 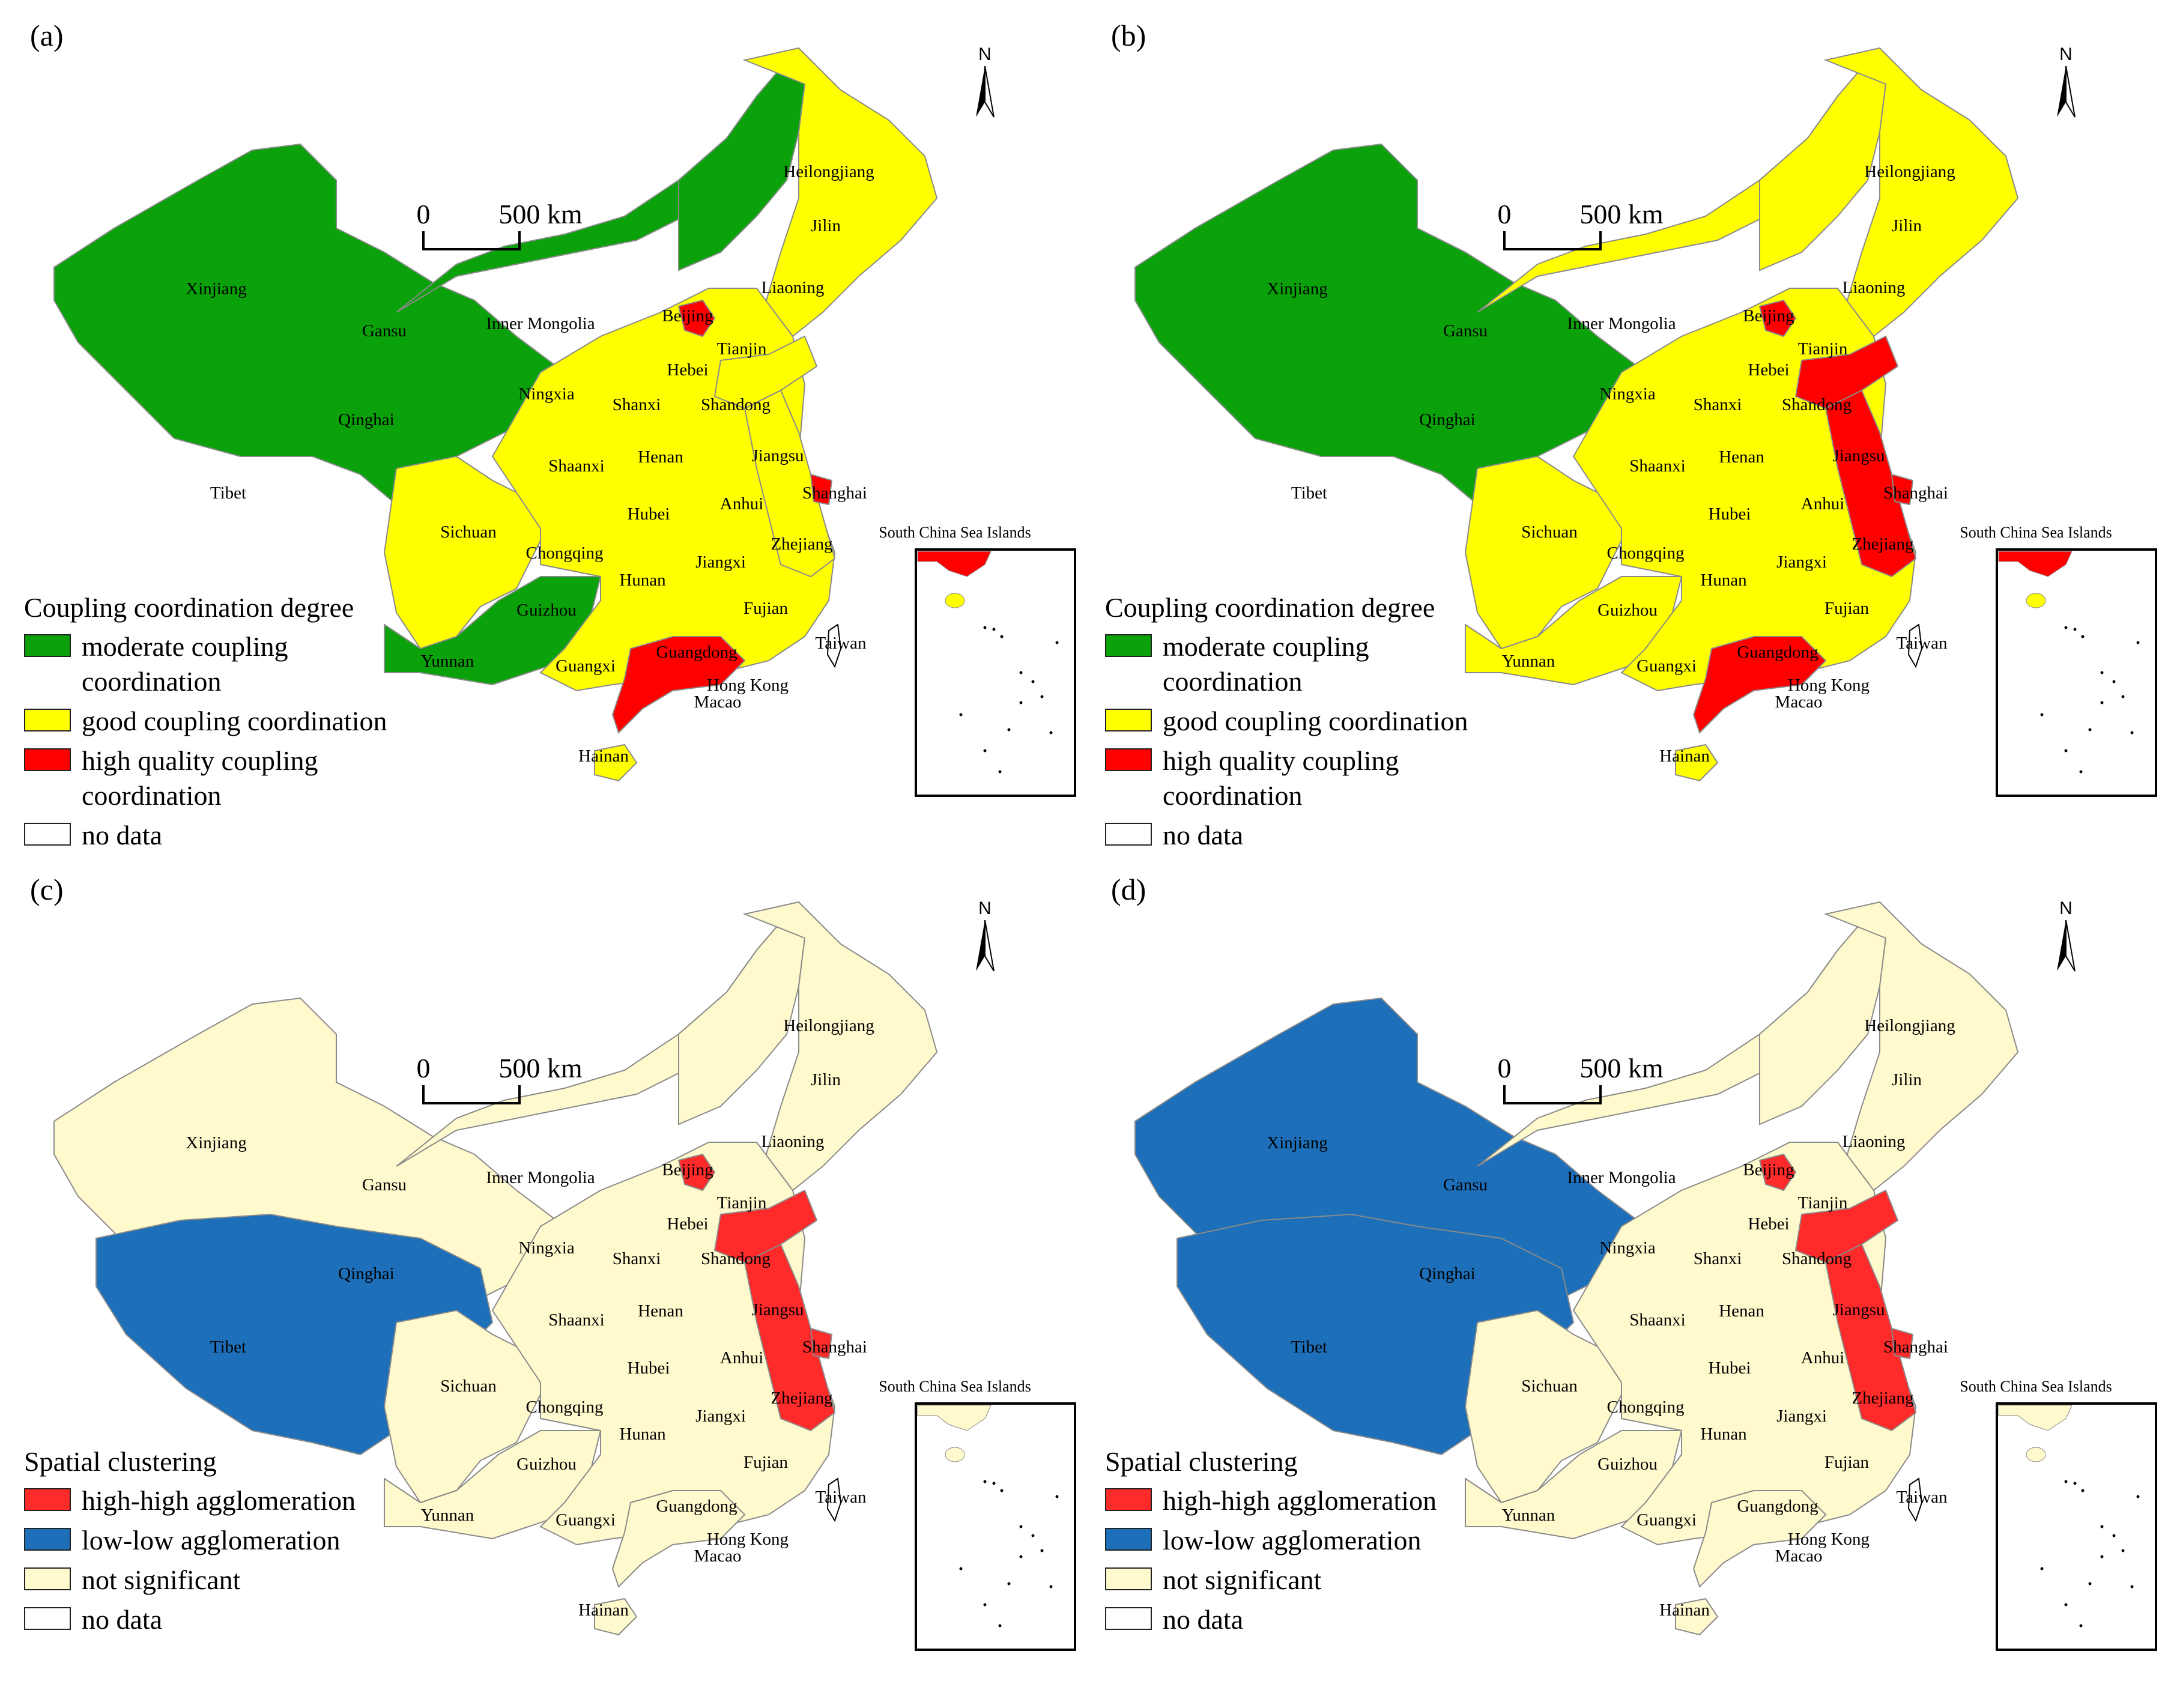 What do you see at coordinates (120, 1461) in the screenshot?
I see `legend-title: Spatial clustering` at bounding box center [120, 1461].